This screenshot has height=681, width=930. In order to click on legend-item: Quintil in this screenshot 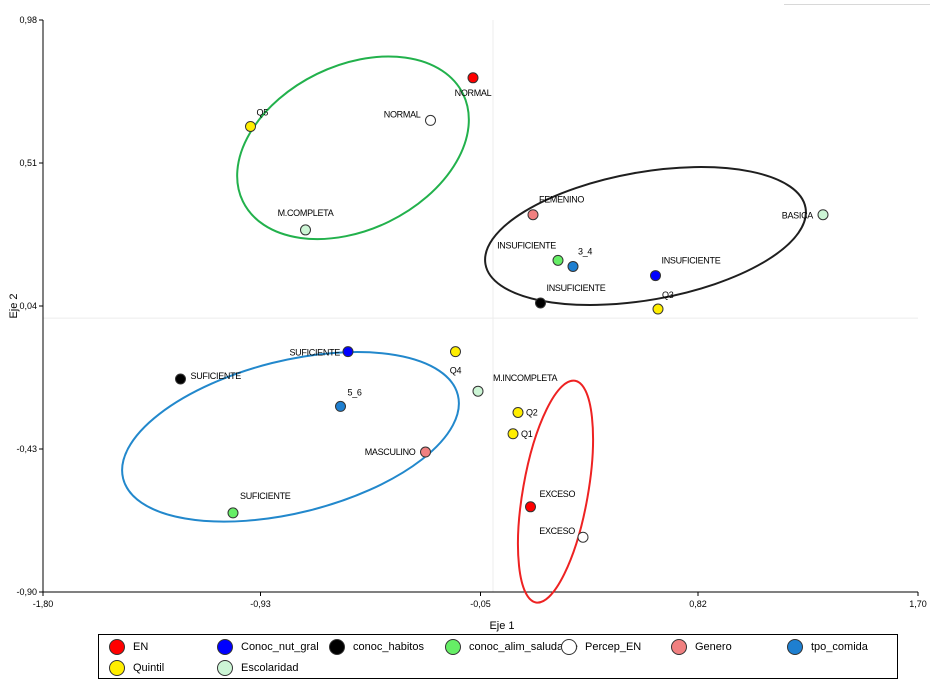, I will do `click(136, 668)`.